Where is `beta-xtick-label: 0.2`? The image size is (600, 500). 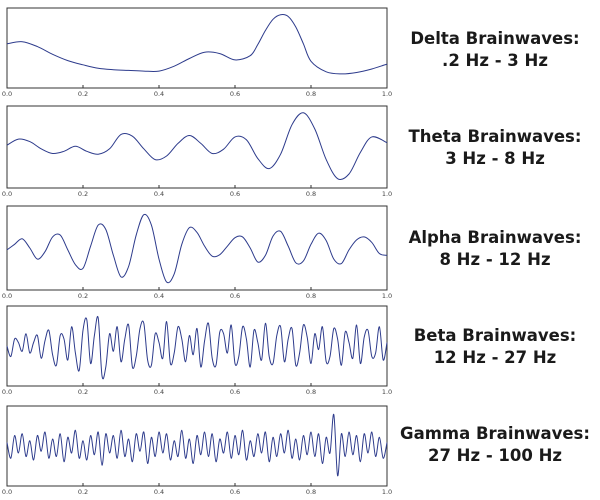
beta-xtick-label: 0.2 is located at coordinates (83, 392).